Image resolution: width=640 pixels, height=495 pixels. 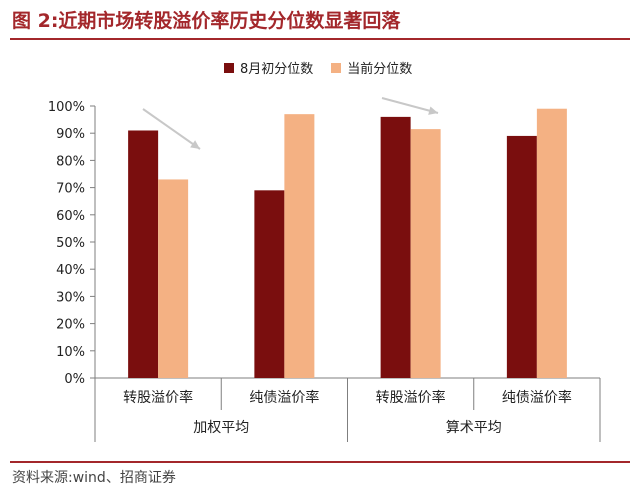 I want to click on y-tick-label: 70%, so click(x=70, y=189).